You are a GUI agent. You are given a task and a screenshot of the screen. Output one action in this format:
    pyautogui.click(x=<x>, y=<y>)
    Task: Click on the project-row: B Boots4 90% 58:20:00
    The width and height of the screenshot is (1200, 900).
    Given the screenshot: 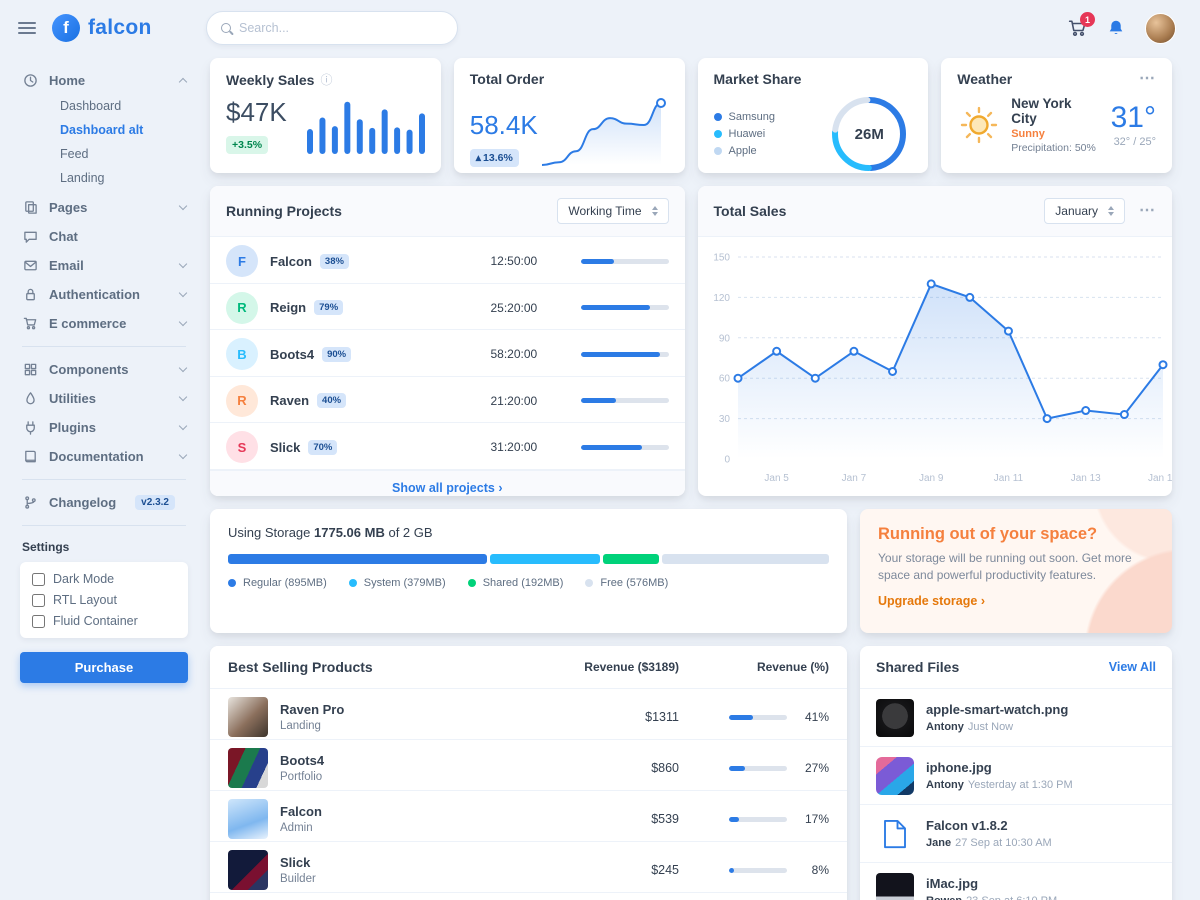 What is the action you would take?
    pyautogui.click(x=447, y=353)
    